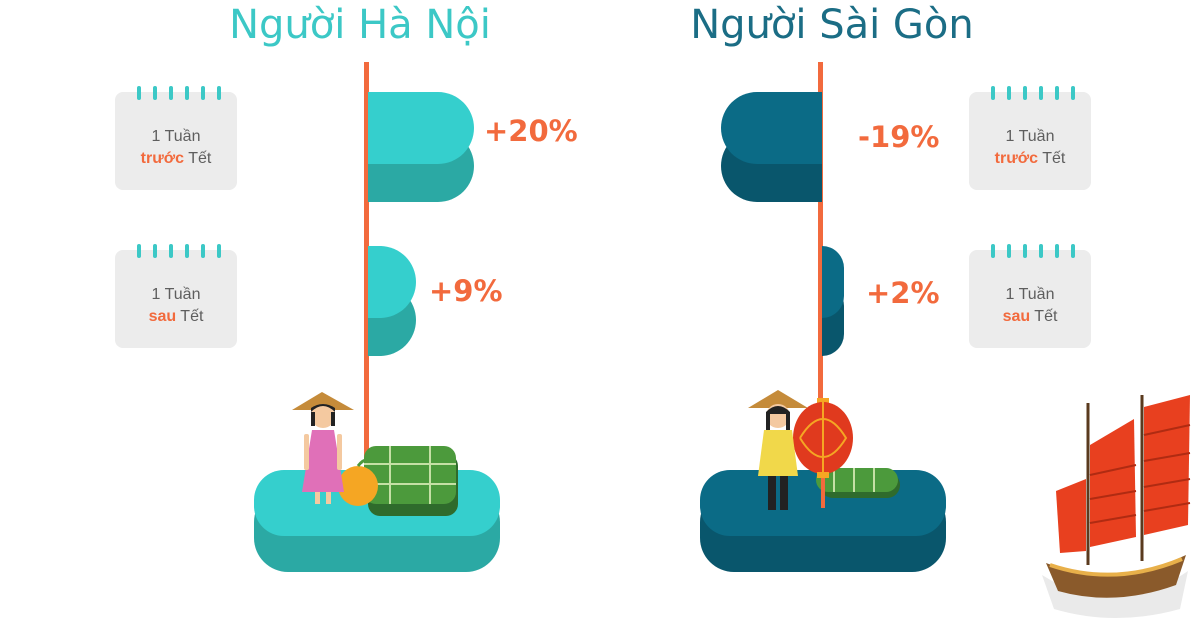 The width and height of the screenshot is (1200, 630). What do you see at coordinates (531, 131) in the screenshot?
I see `hanoi-before-label: +20%` at bounding box center [531, 131].